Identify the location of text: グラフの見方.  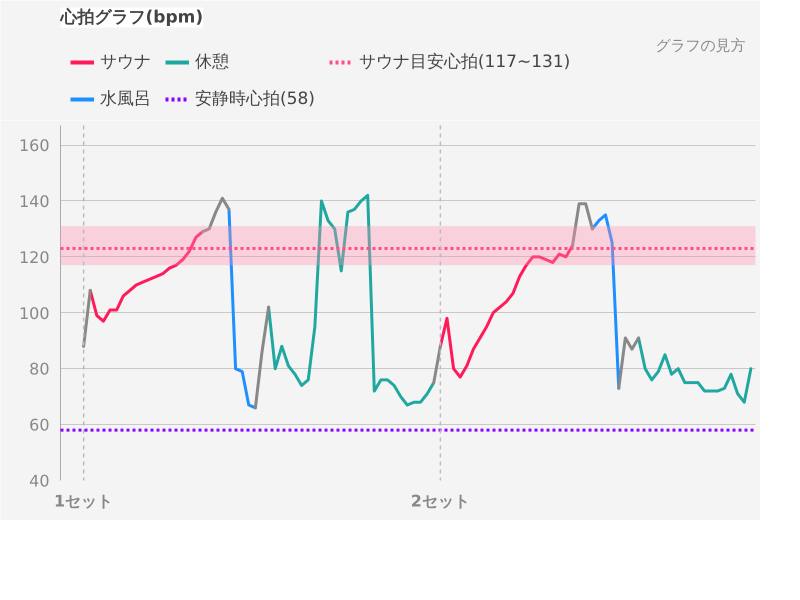
(701, 45).